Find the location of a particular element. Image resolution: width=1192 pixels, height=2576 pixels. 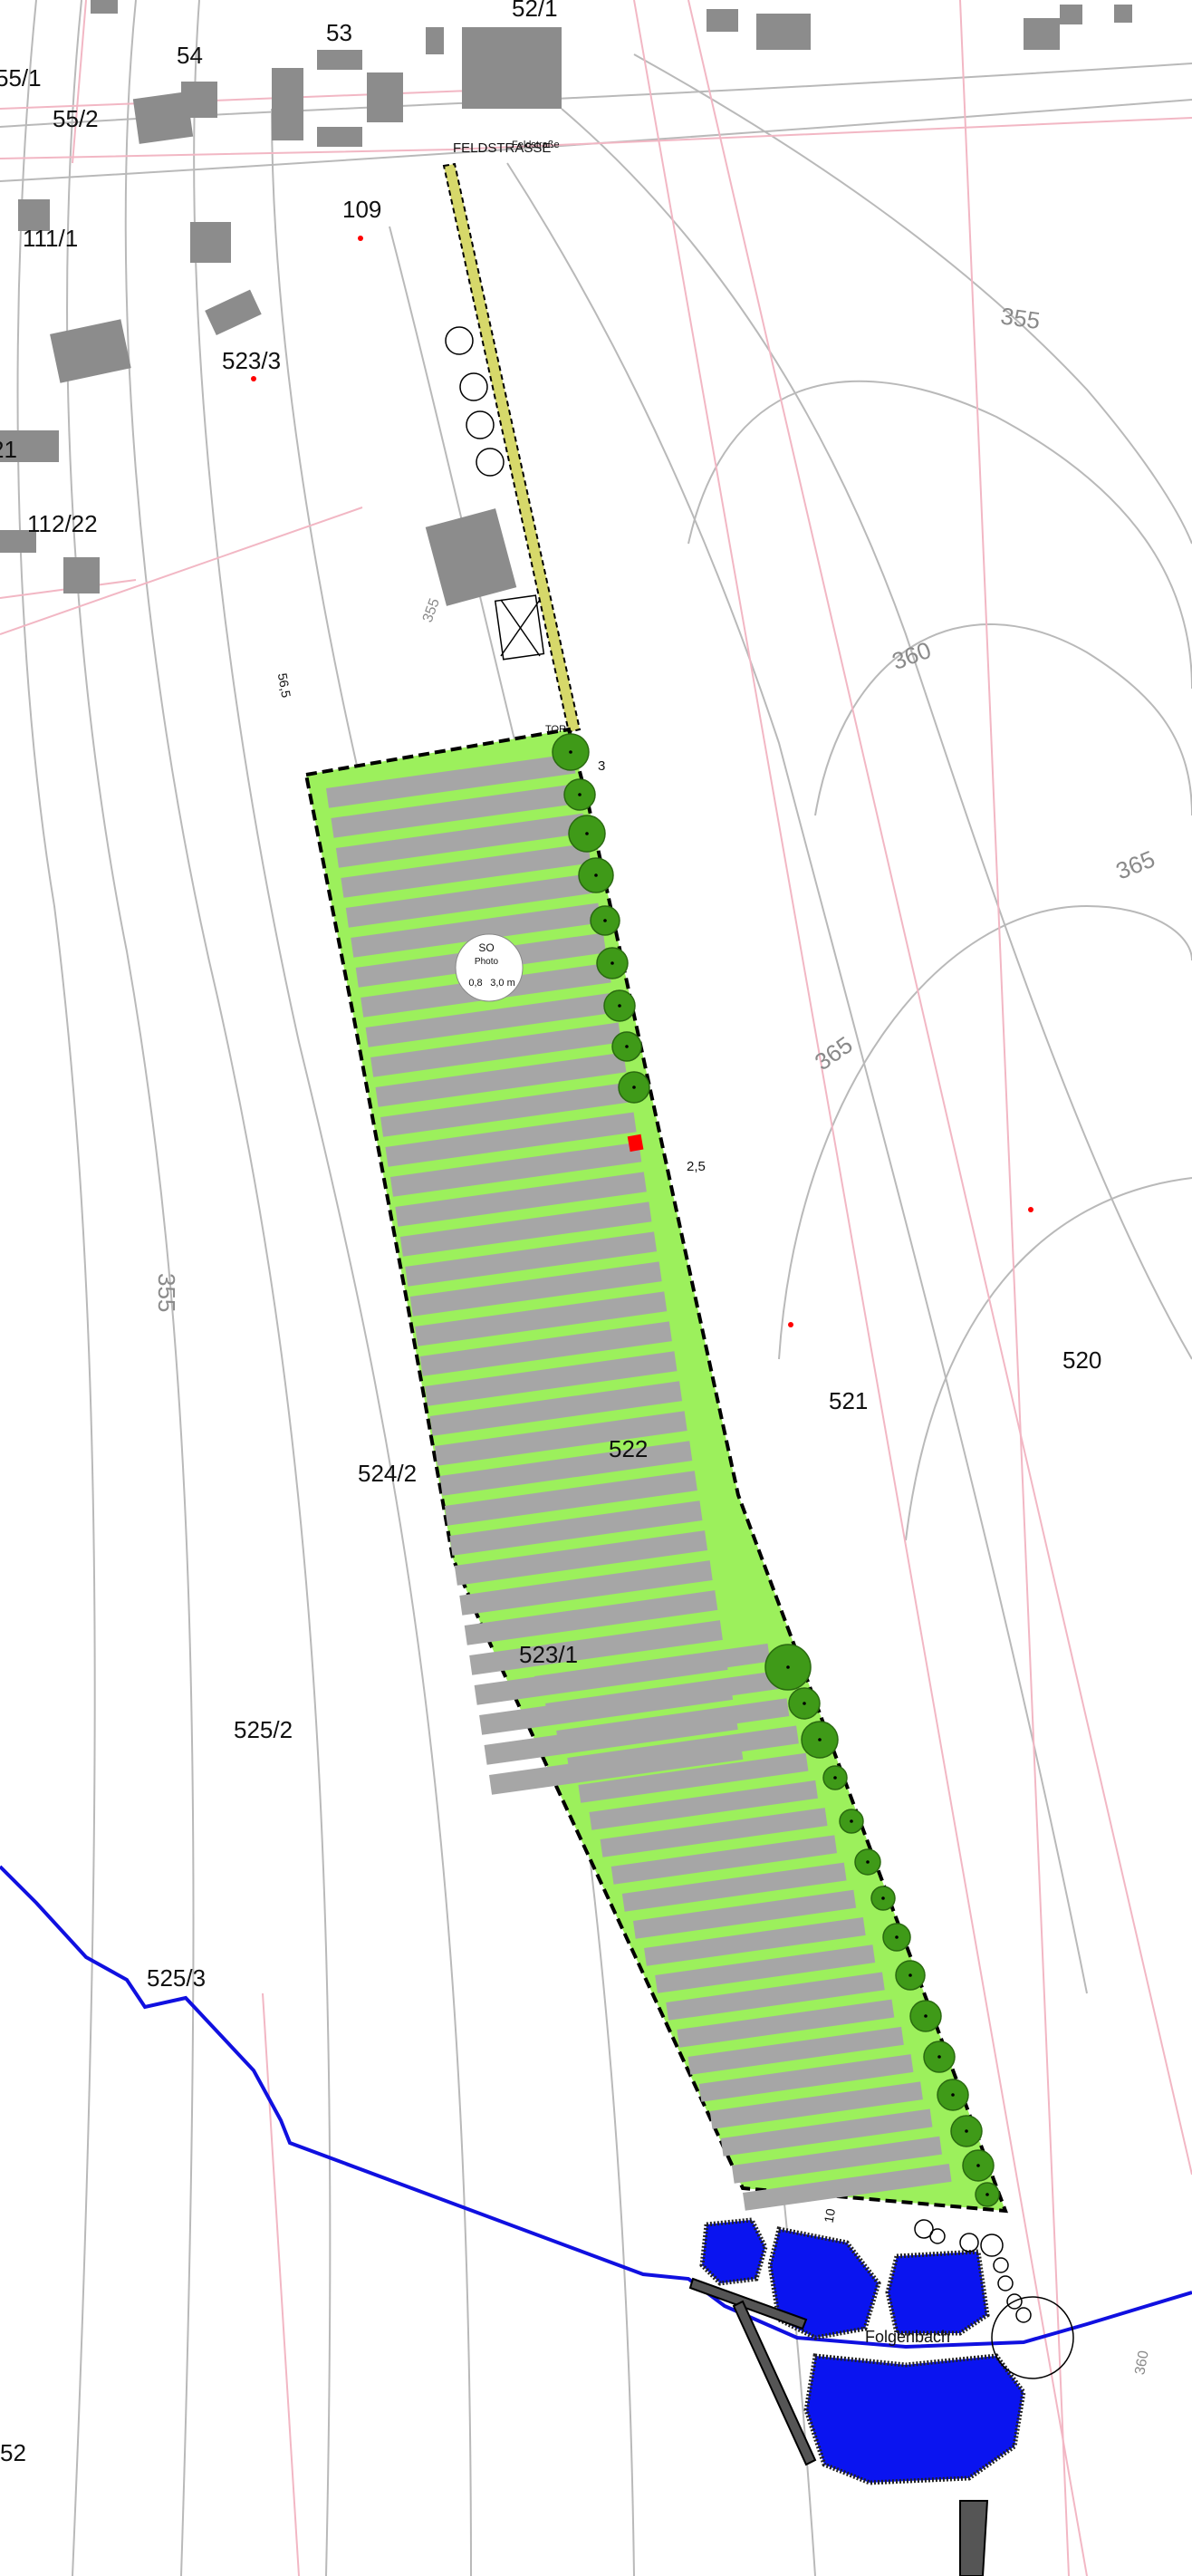

dimension-label: 56,5 is located at coordinates (284, 685).